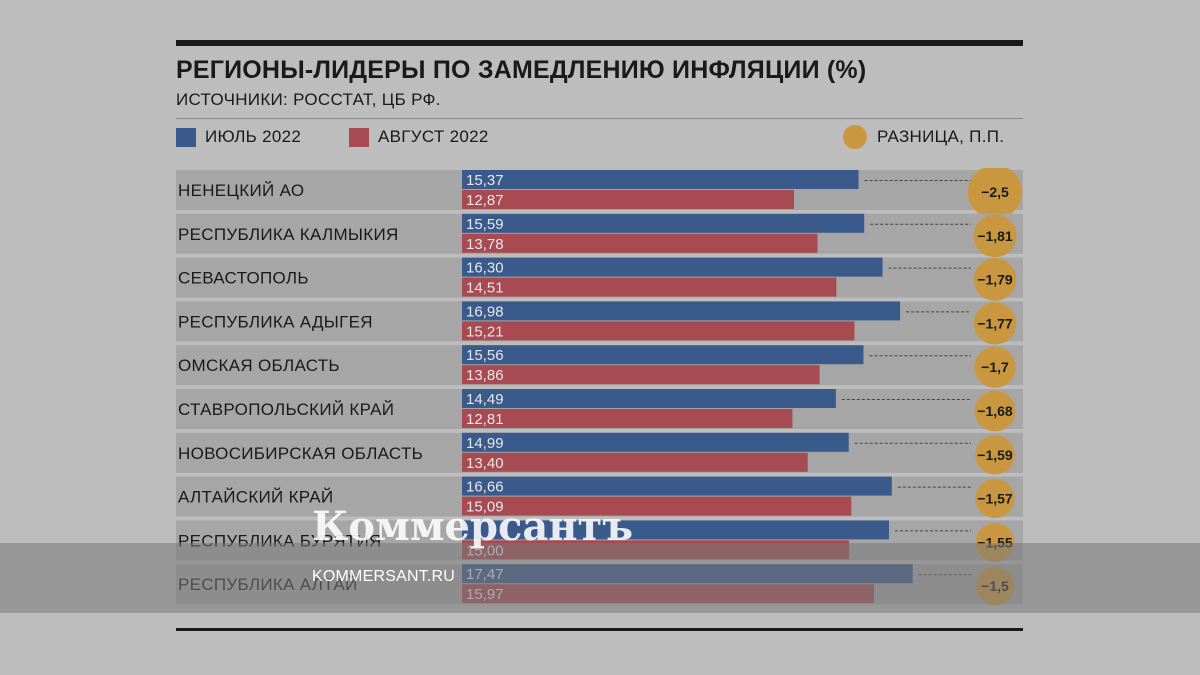 This screenshot has height=675, width=1200. What do you see at coordinates (599, 43) in the screenshot?
I see `top-rule` at bounding box center [599, 43].